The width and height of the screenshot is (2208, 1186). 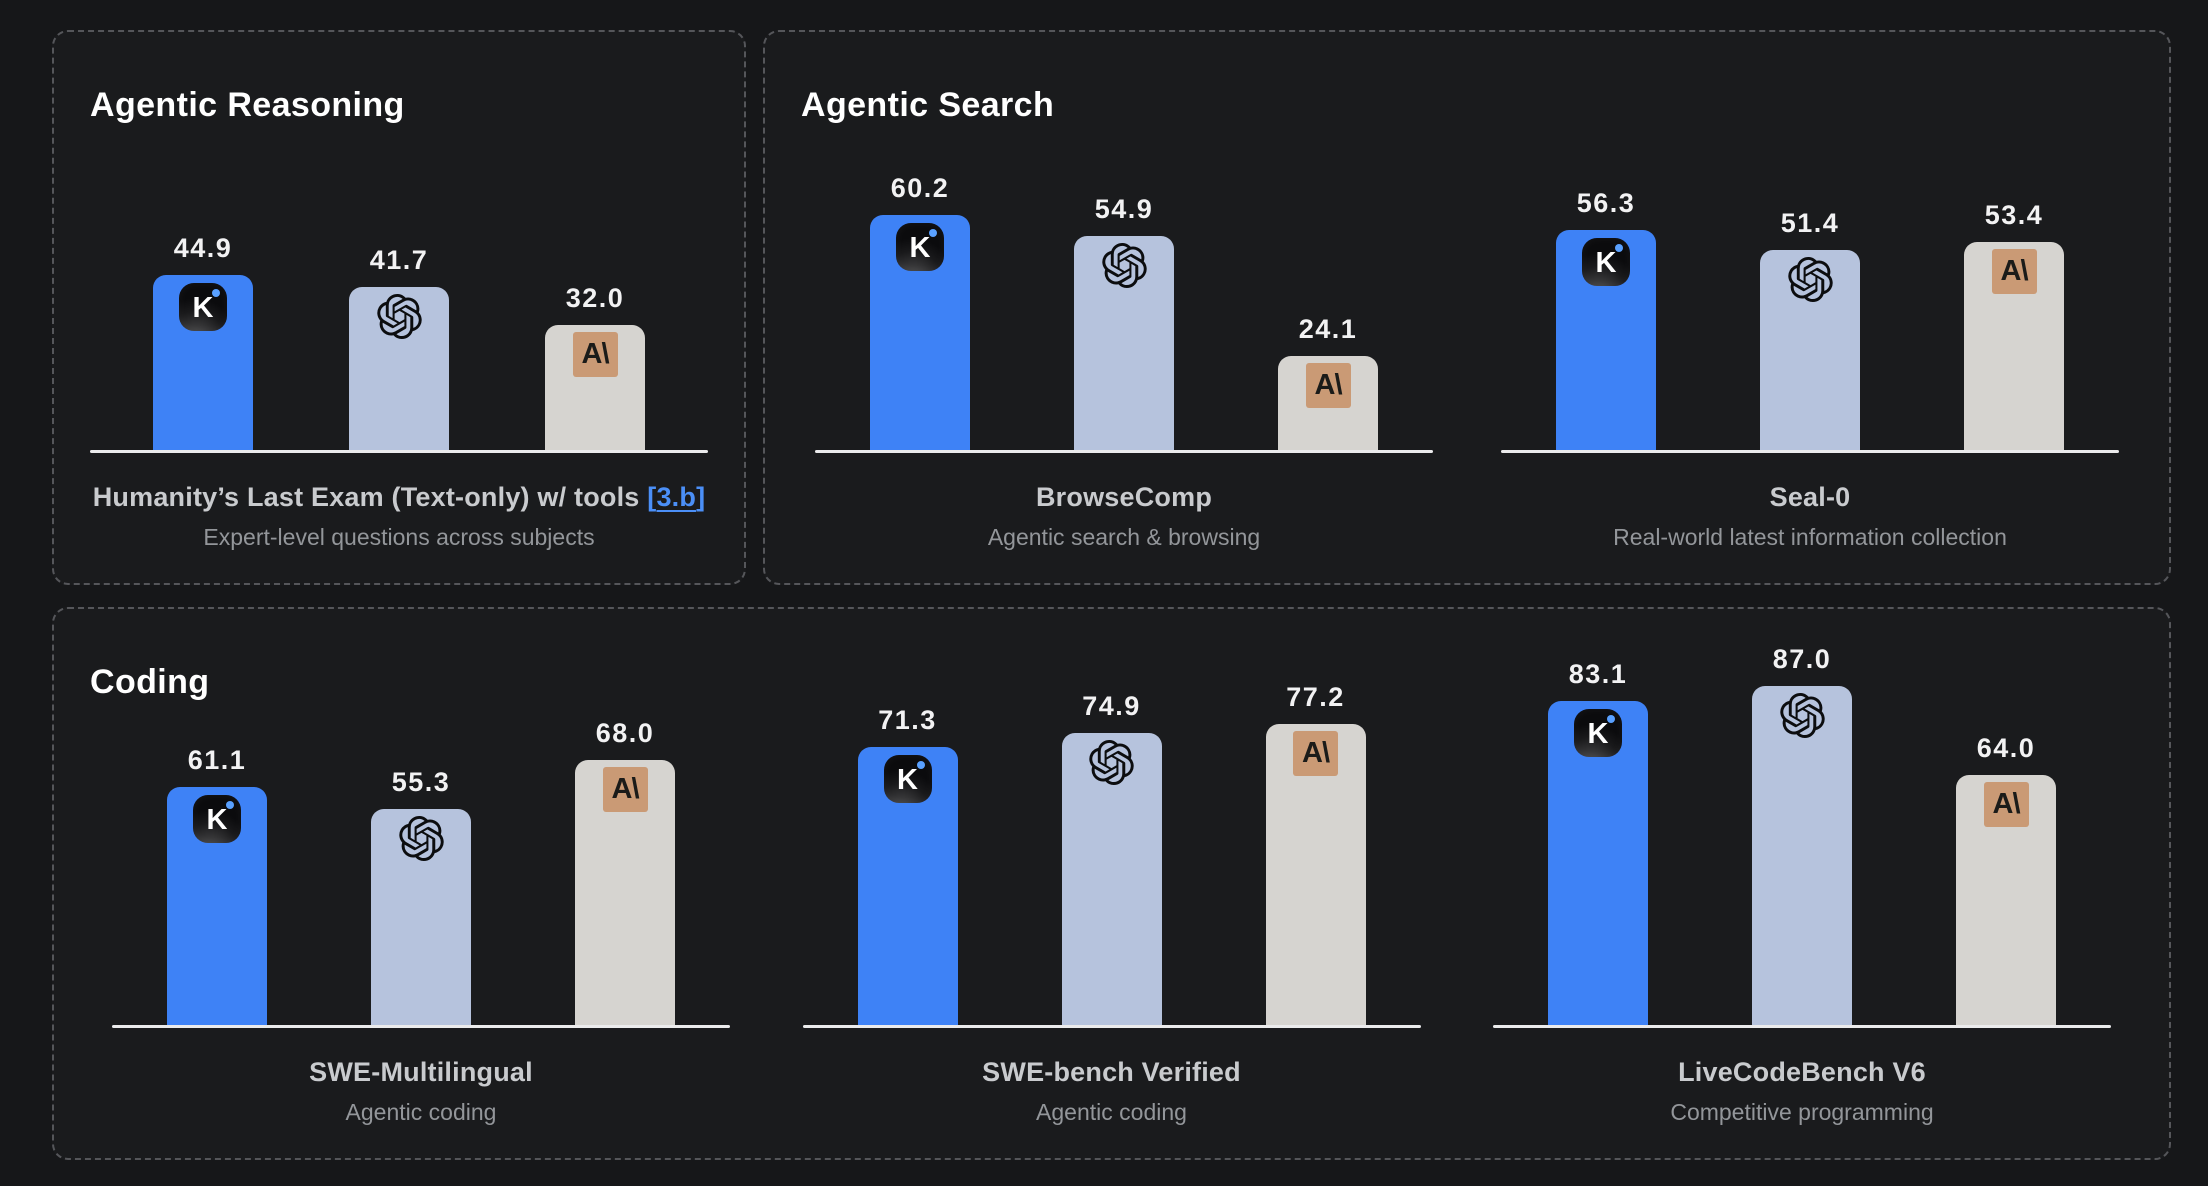 I want to click on bar-group: 44.9 K 41.7 32.0 A\, so click(x=399, y=340).